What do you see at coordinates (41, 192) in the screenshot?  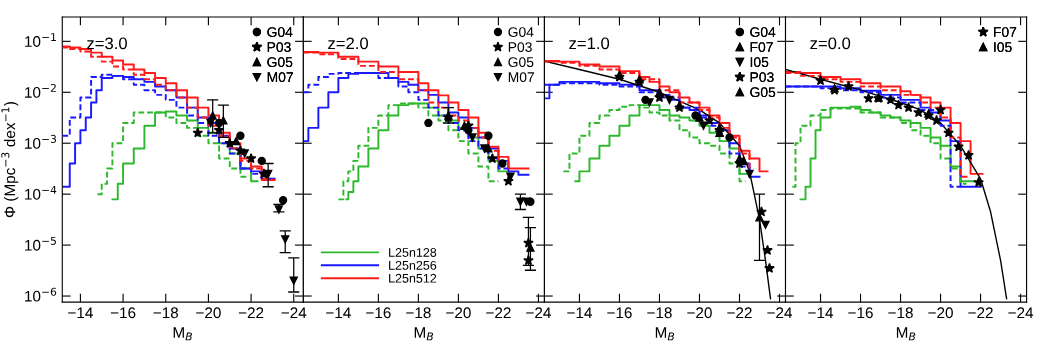 I see `y-tick-label: 10$^{−4}$` at bounding box center [41, 192].